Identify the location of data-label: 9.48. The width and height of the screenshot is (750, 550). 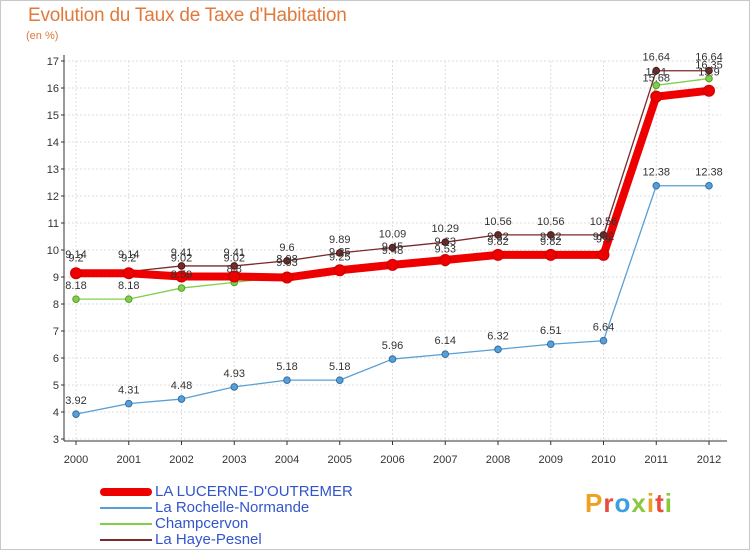
(392, 251).